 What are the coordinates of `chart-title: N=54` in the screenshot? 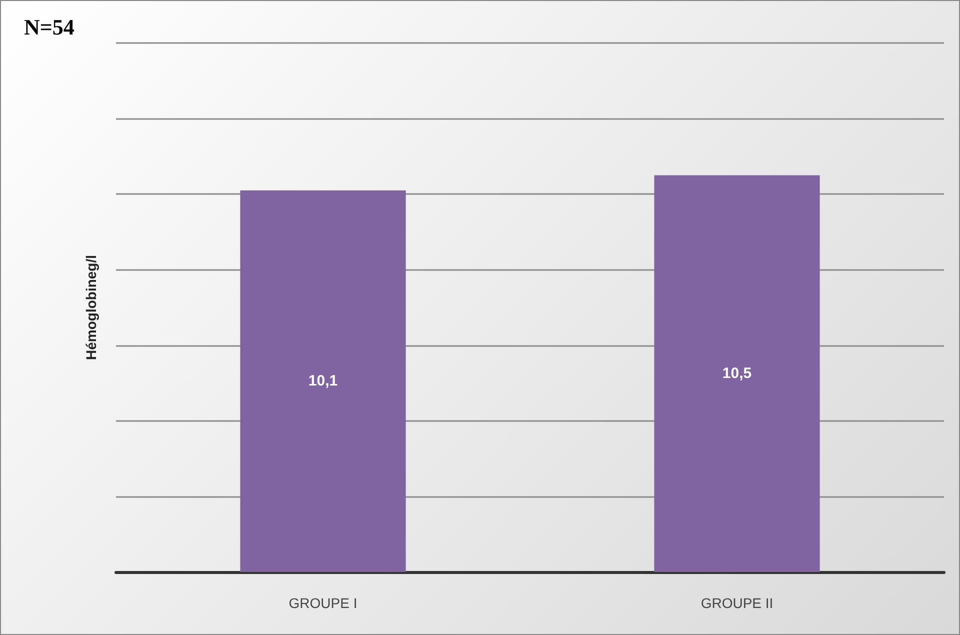 It's located at (49, 27).